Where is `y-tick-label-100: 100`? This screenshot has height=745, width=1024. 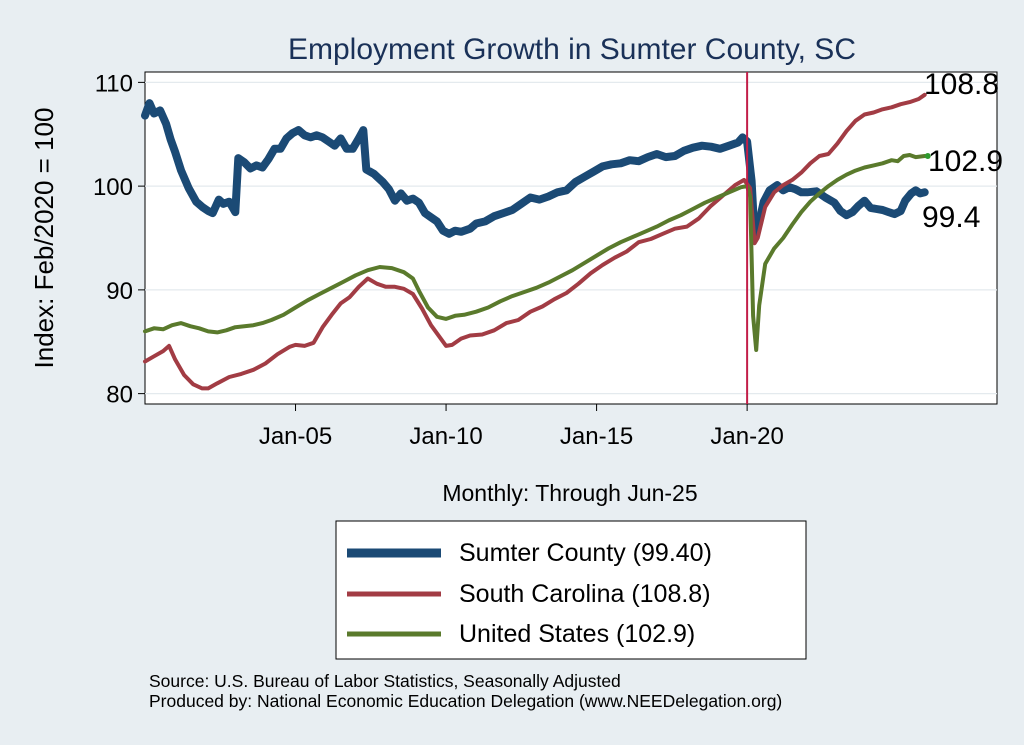
y-tick-label-100: 100 is located at coordinates (113, 187).